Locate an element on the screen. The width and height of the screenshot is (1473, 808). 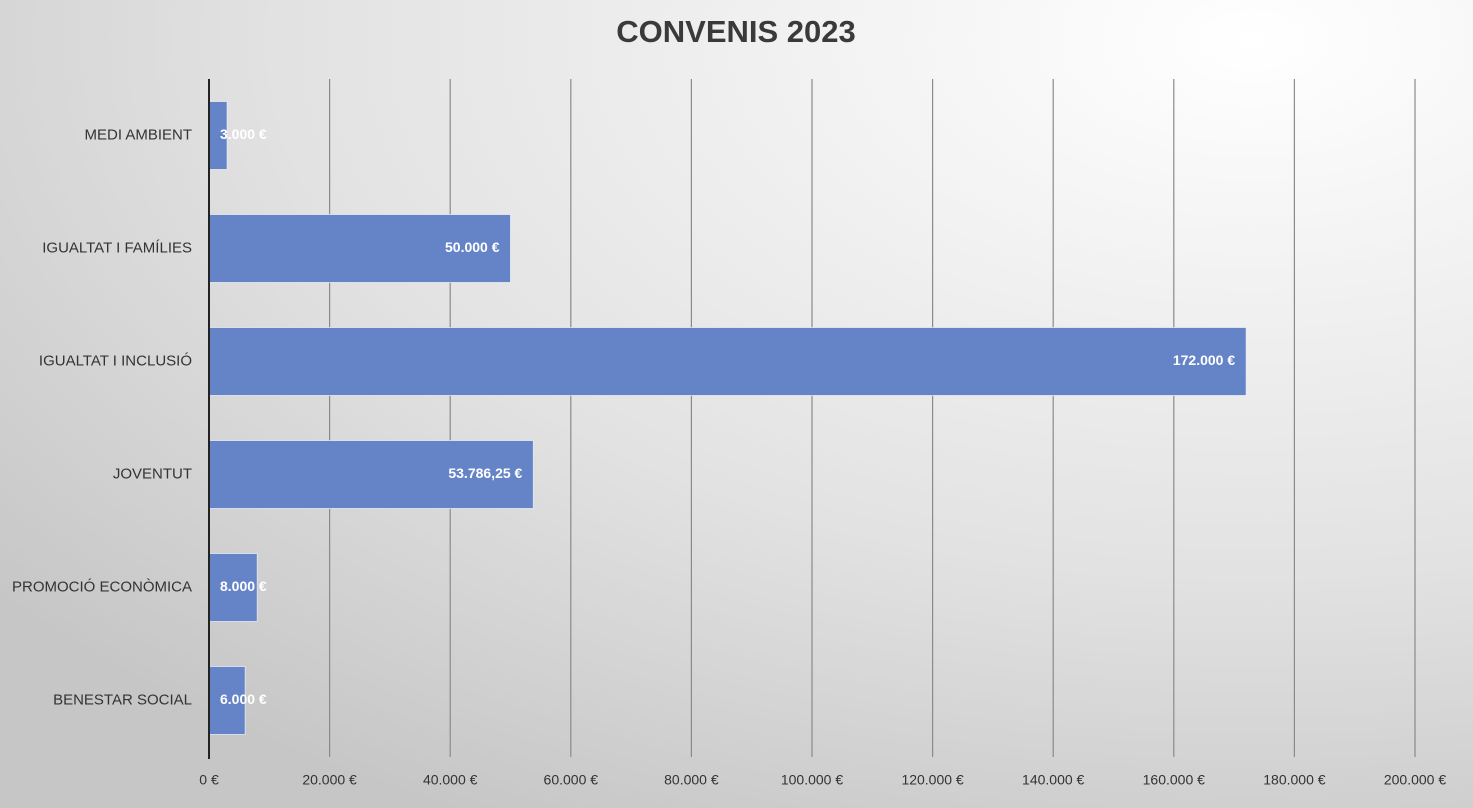
x-tick-label: 40.000 € is located at coordinates (450, 780).